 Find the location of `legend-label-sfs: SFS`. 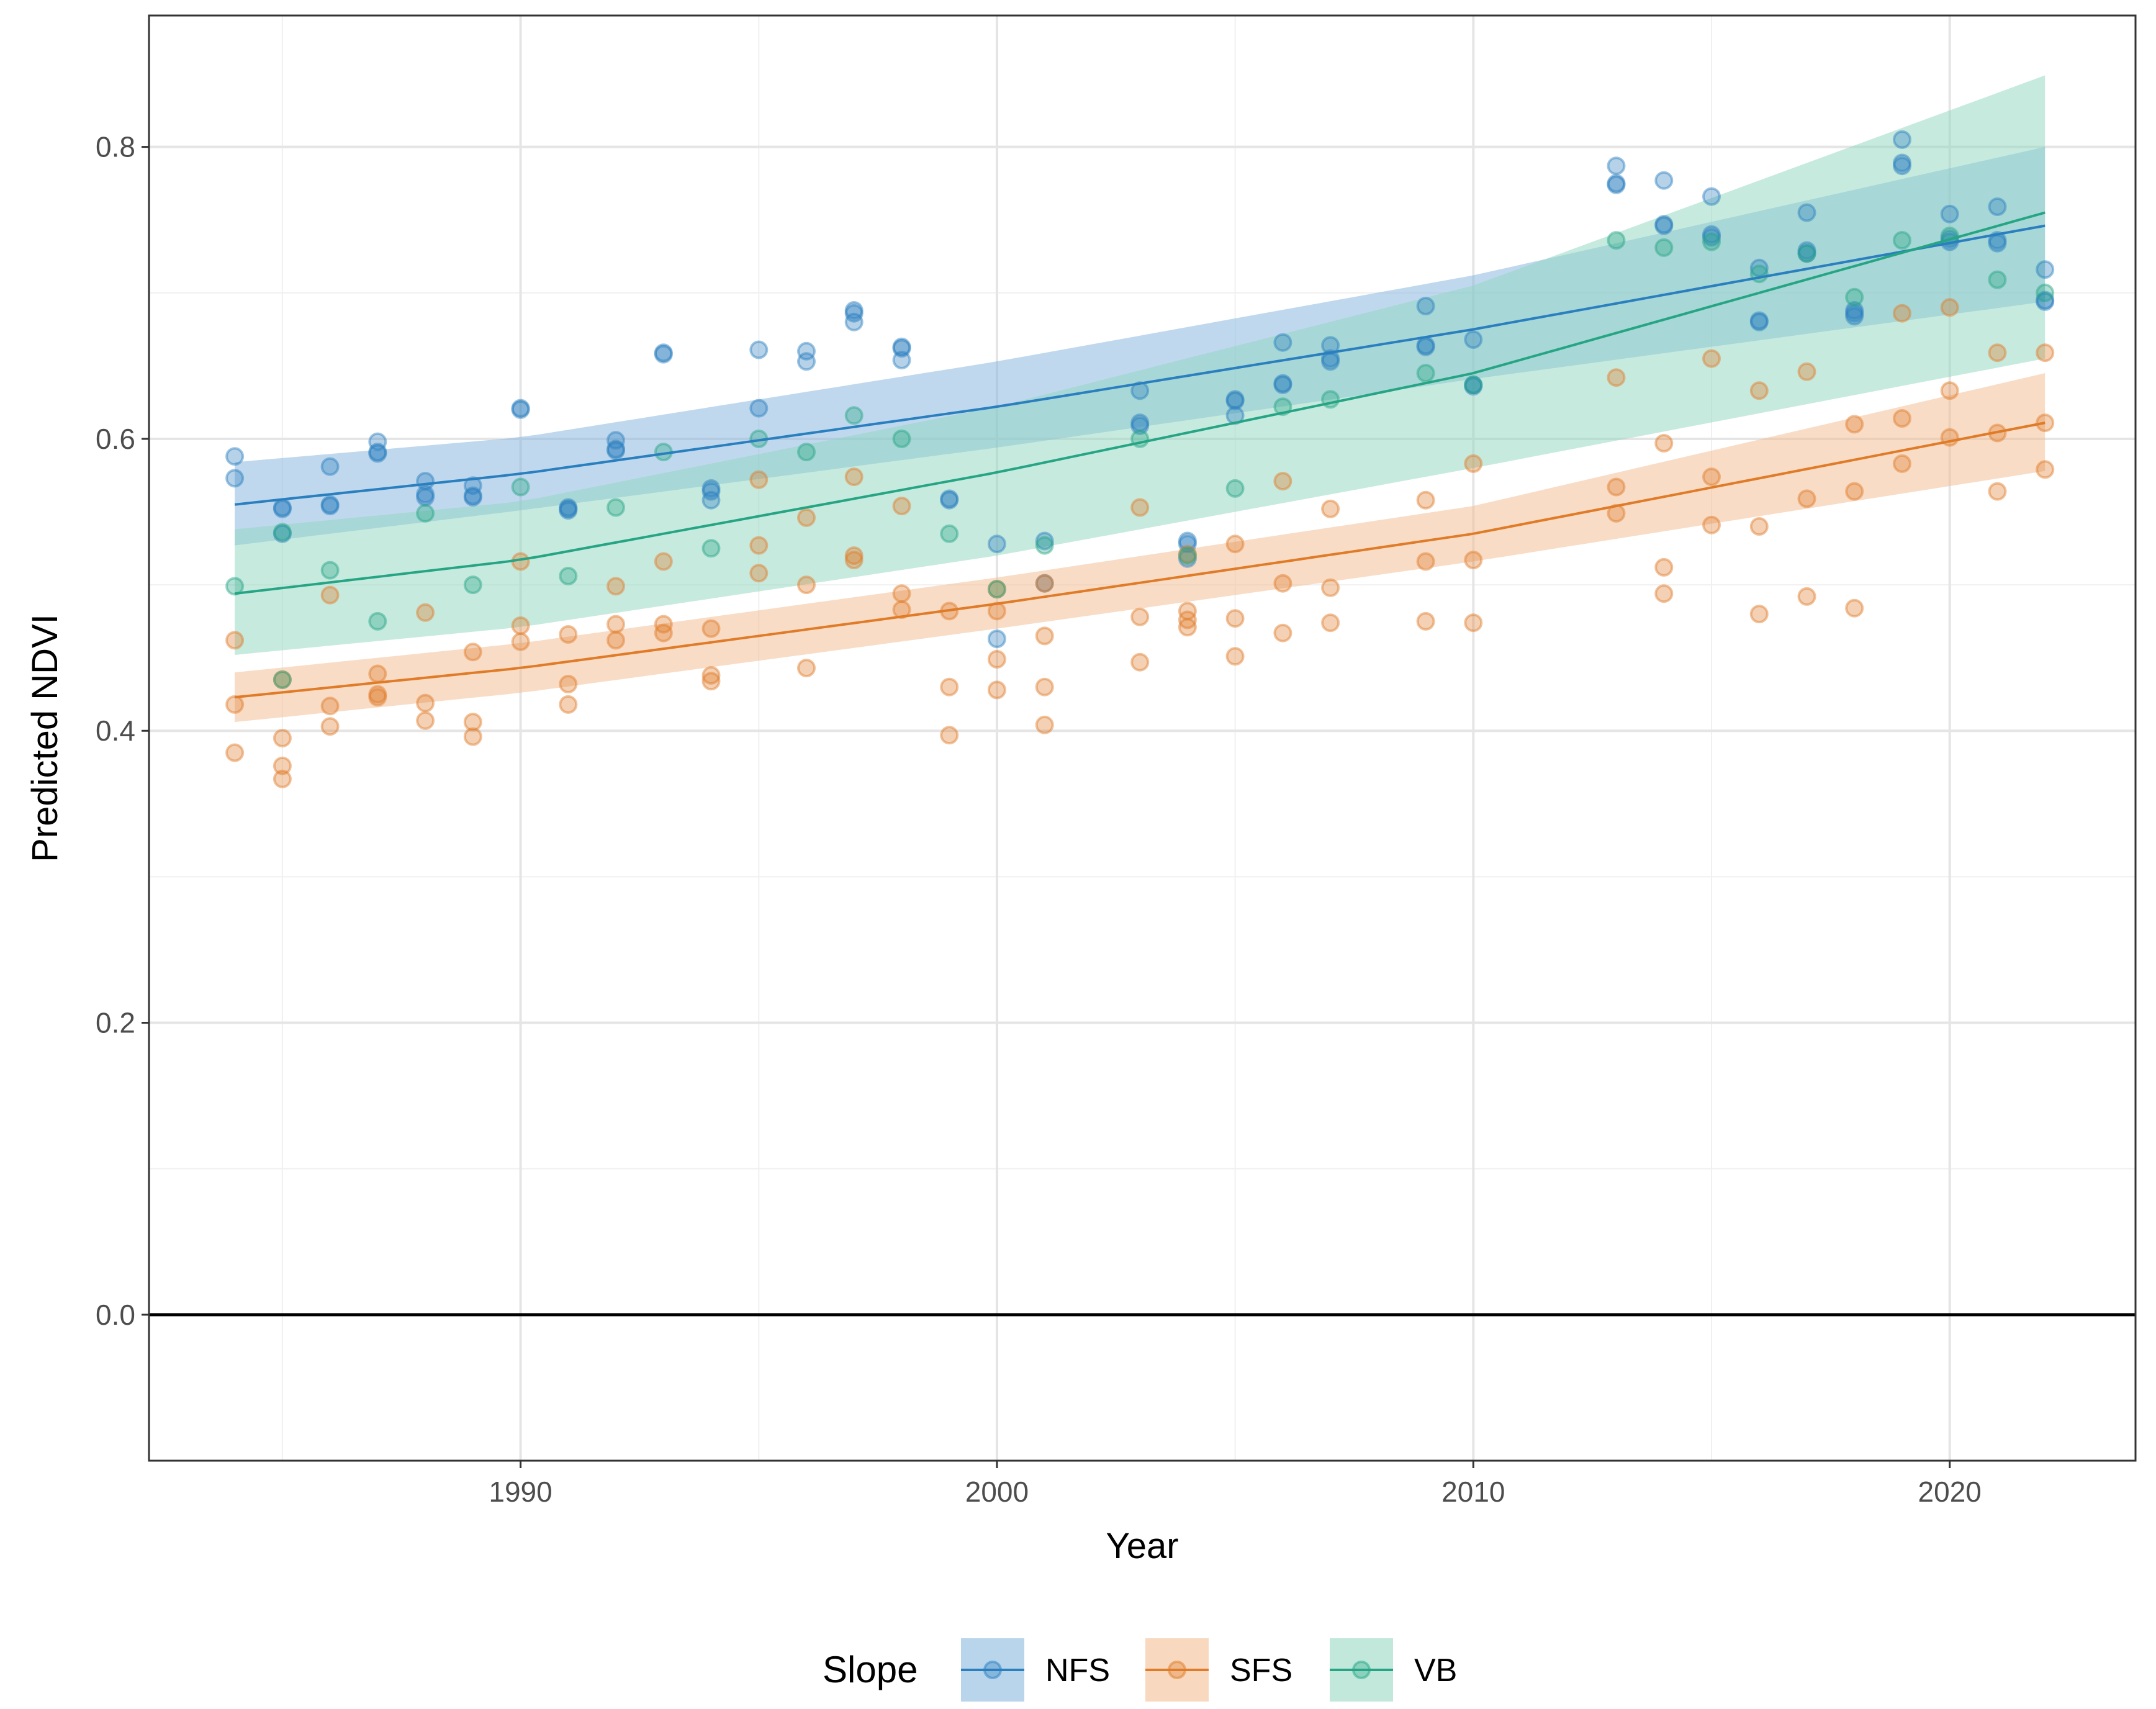

legend-label-sfs: SFS is located at coordinates (1261, 1671).